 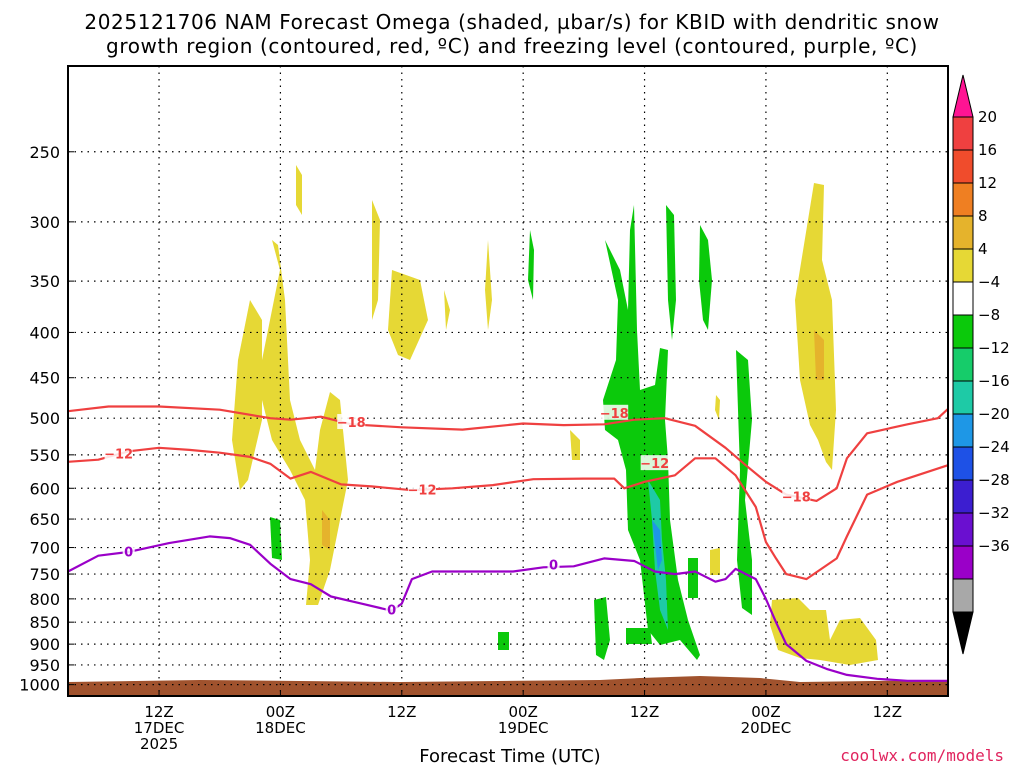 I want to click on colorbar-label: 12, so click(x=987, y=183).